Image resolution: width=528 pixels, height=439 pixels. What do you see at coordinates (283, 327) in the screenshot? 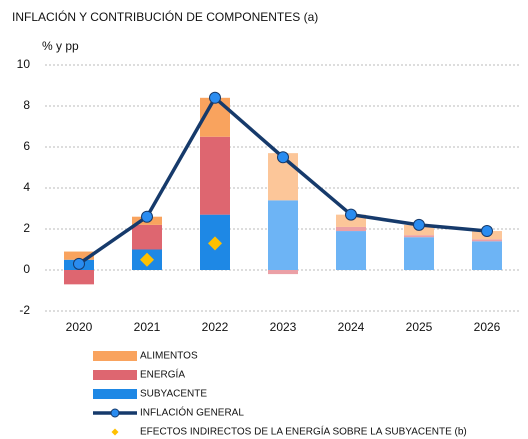
I see `x-tick-label: 2023` at bounding box center [283, 327].